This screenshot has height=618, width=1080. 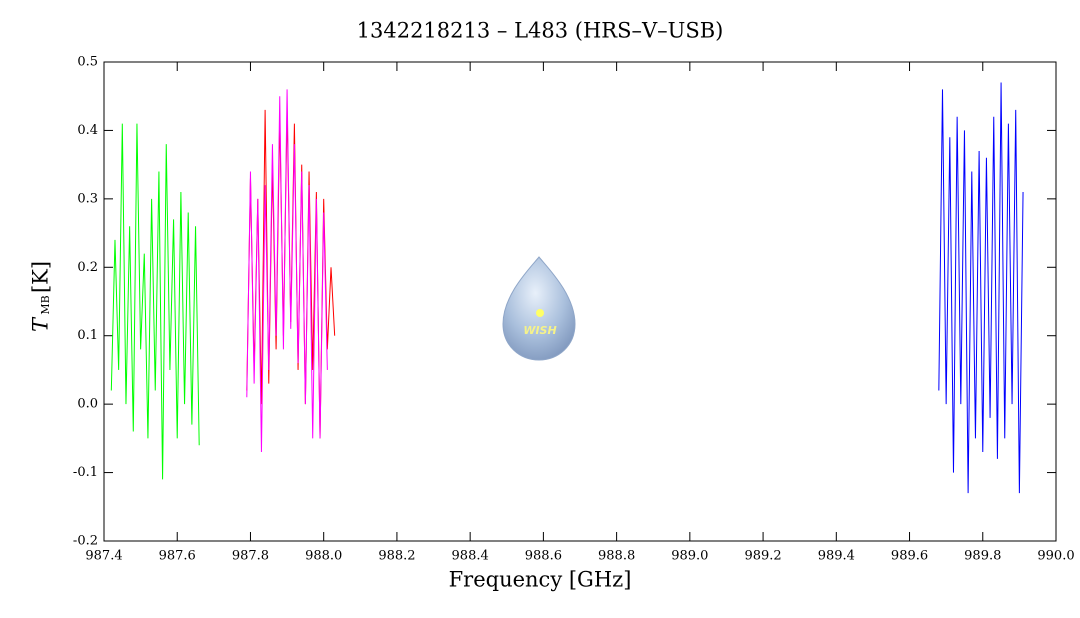 I want to click on y-axis-label-group: T MB [K], so click(x=41, y=296).